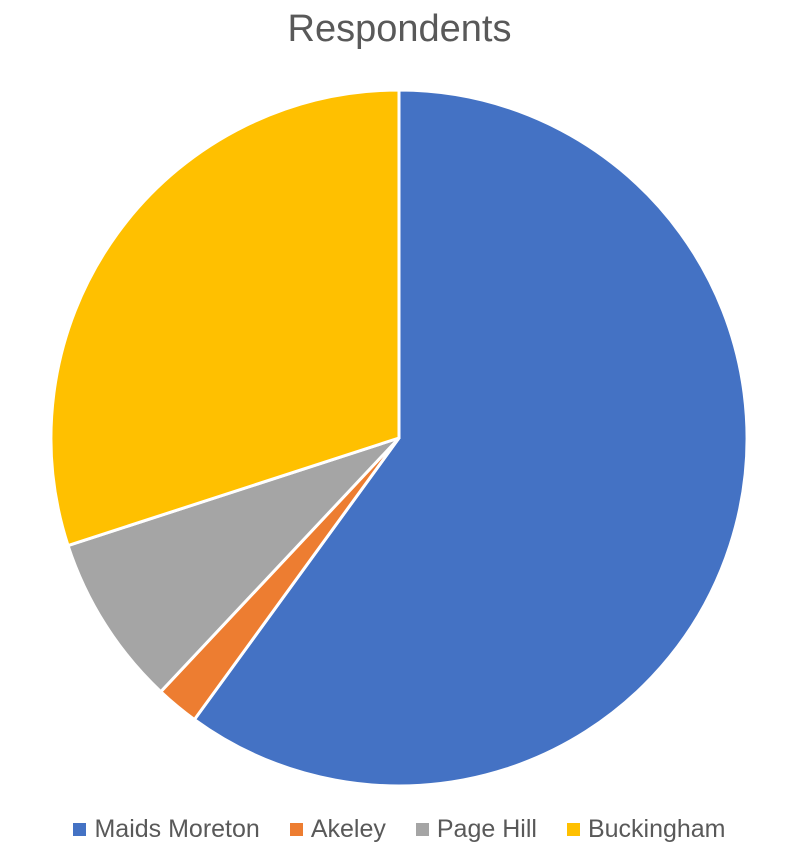  What do you see at coordinates (486, 829) in the screenshot?
I see `legend-label-page-hill: Page Hill` at bounding box center [486, 829].